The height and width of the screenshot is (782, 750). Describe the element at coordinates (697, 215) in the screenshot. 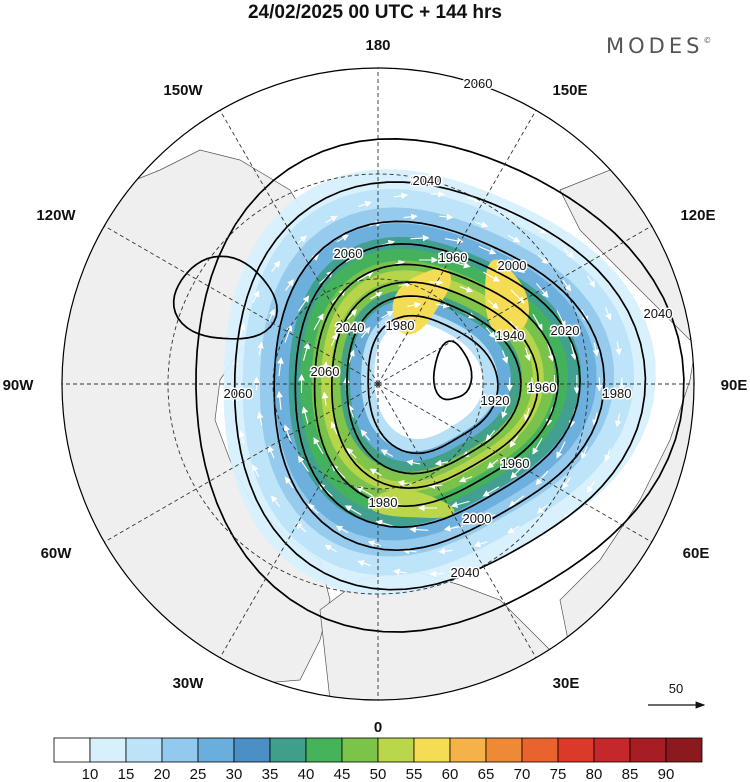

I see `lon-label-120e: 120E` at that location.